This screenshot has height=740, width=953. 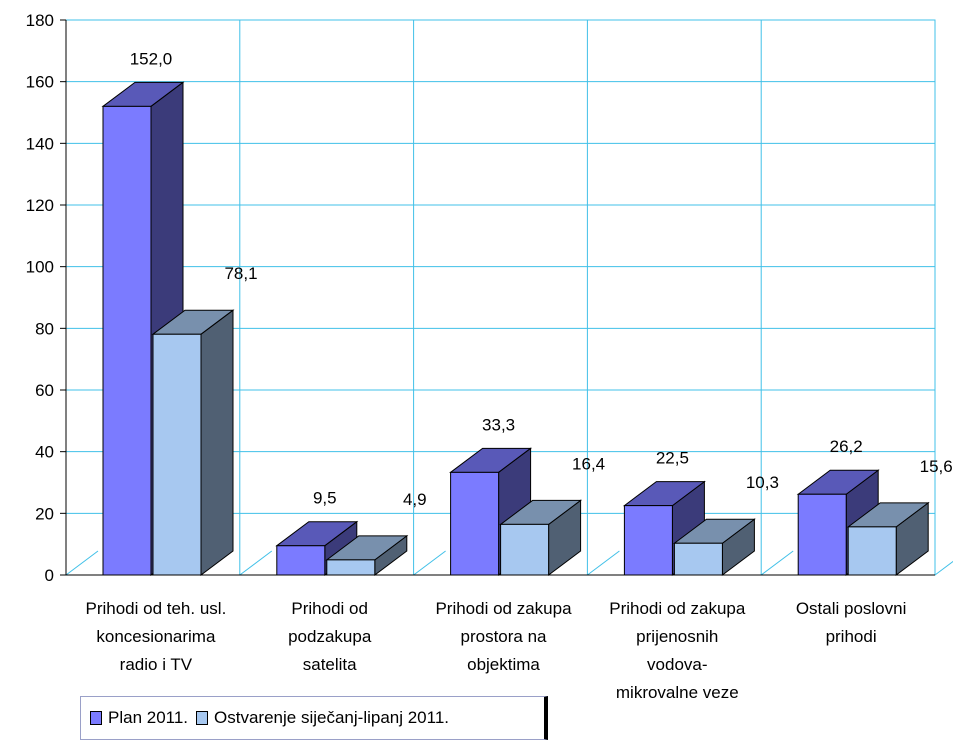 What do you see at coordinates (672, 458) in the screenshot?
I see `value-label-plan: 22,5` at bounding box center [672, 458].